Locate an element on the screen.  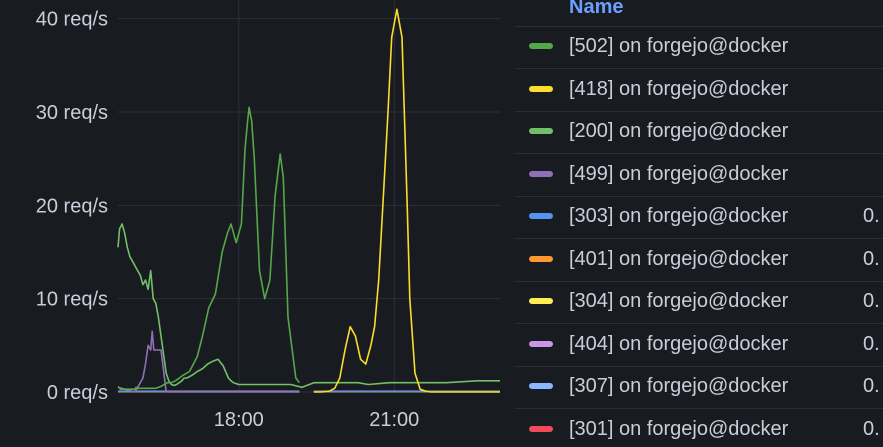
legend-item: [401] on forgejo@docker 0. is located at coordinates (699, 260).